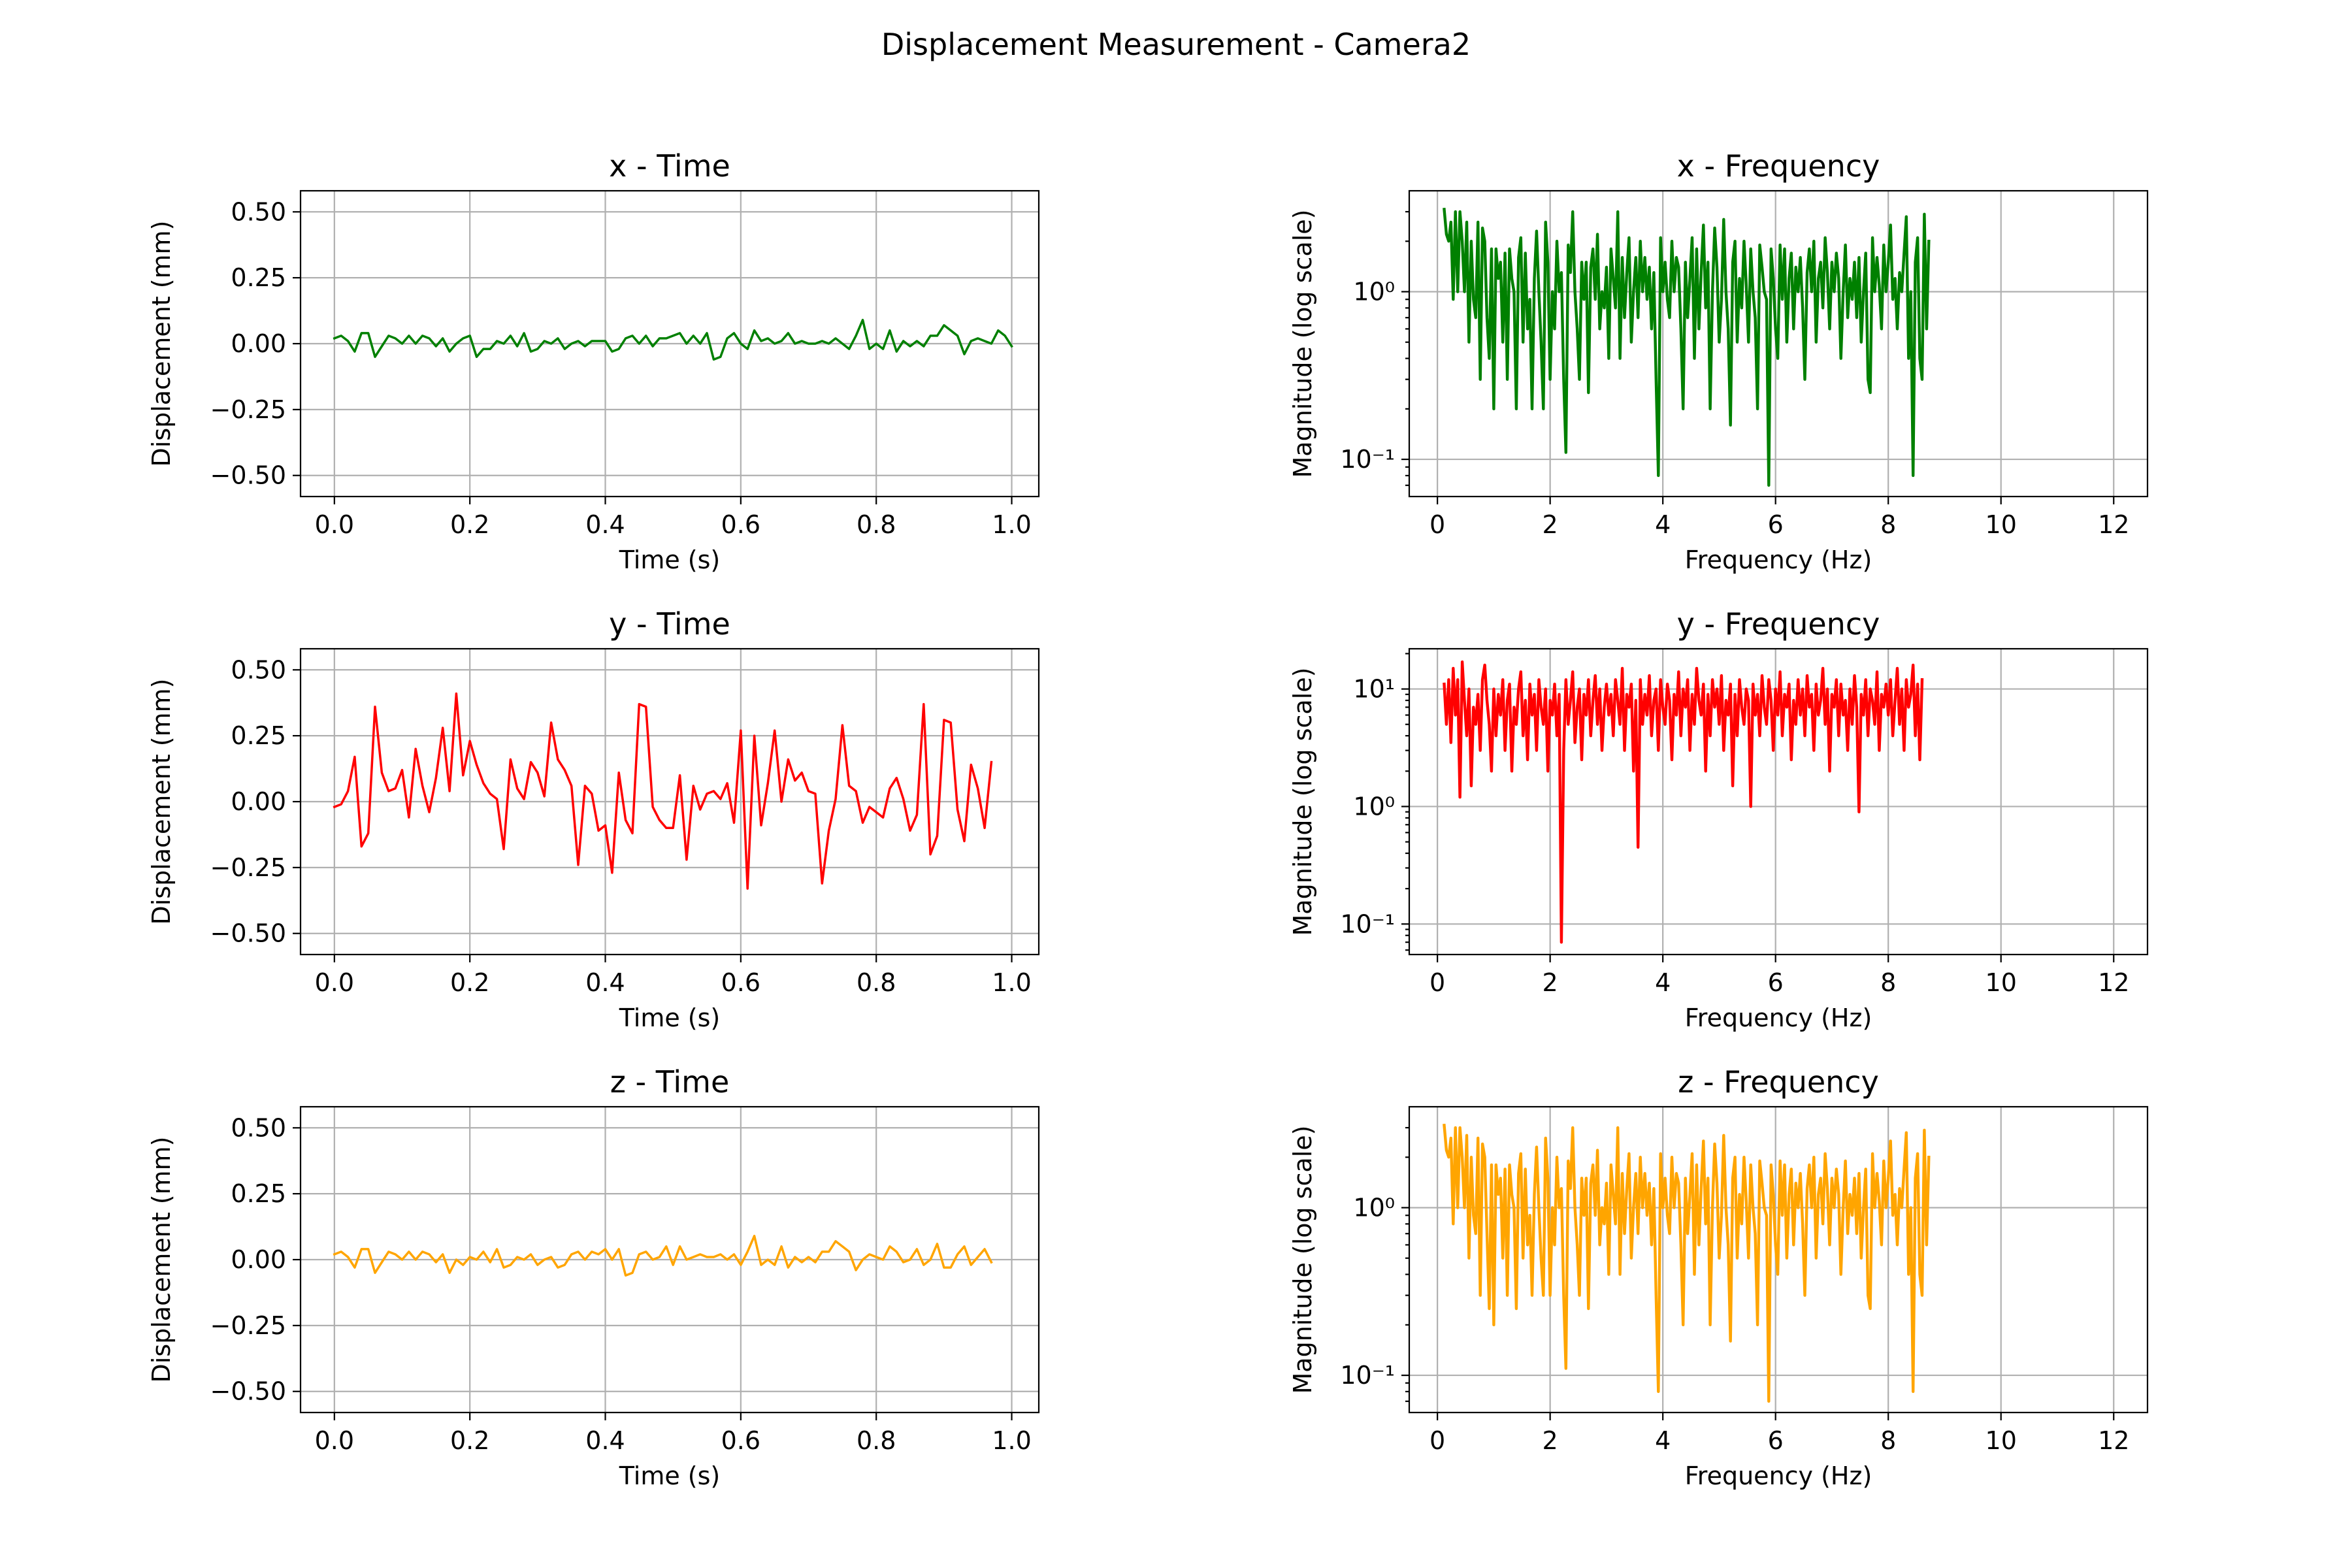 This screenshot has height=1568, width=2352. Describe the element at coordinates (605, 524) in the screenshot. I see `x-time-xtick-label: 0.4` at that location.